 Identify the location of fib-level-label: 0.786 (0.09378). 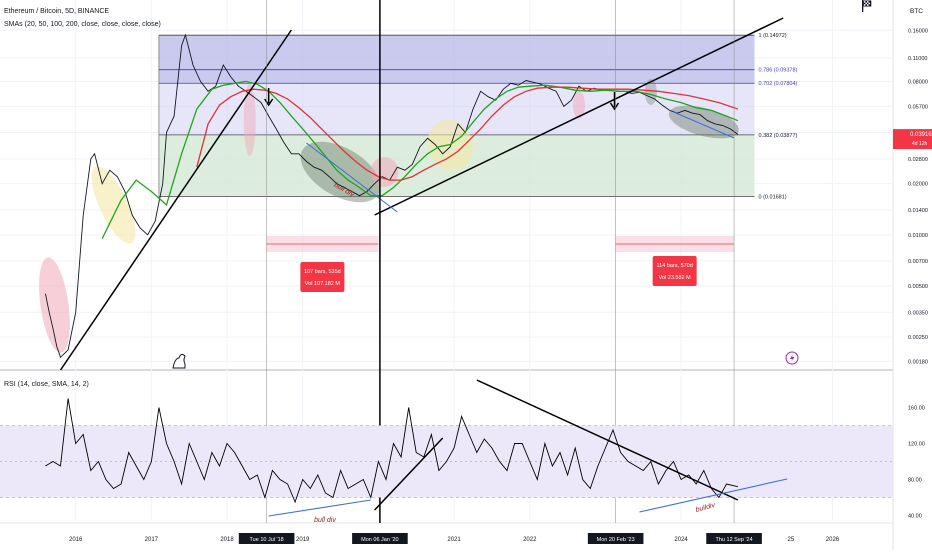
(778, 71).